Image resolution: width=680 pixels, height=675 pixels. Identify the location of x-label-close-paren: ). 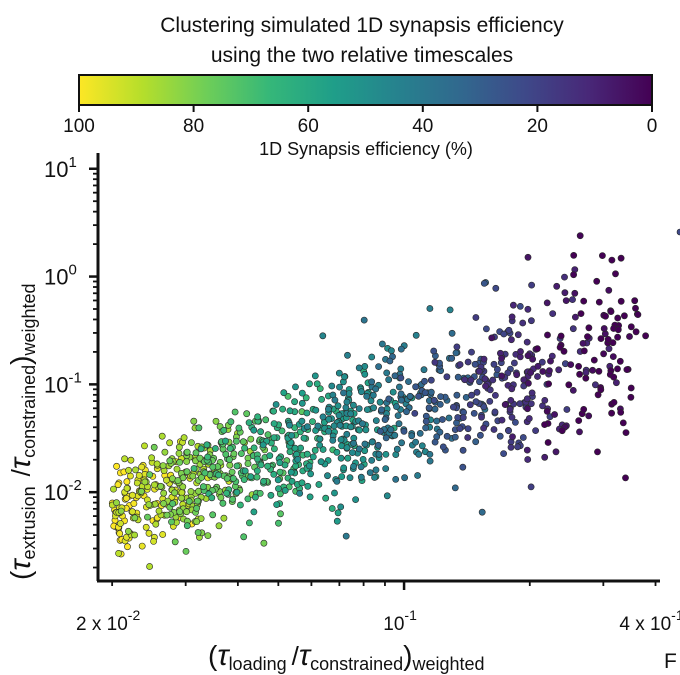
(407, 655).